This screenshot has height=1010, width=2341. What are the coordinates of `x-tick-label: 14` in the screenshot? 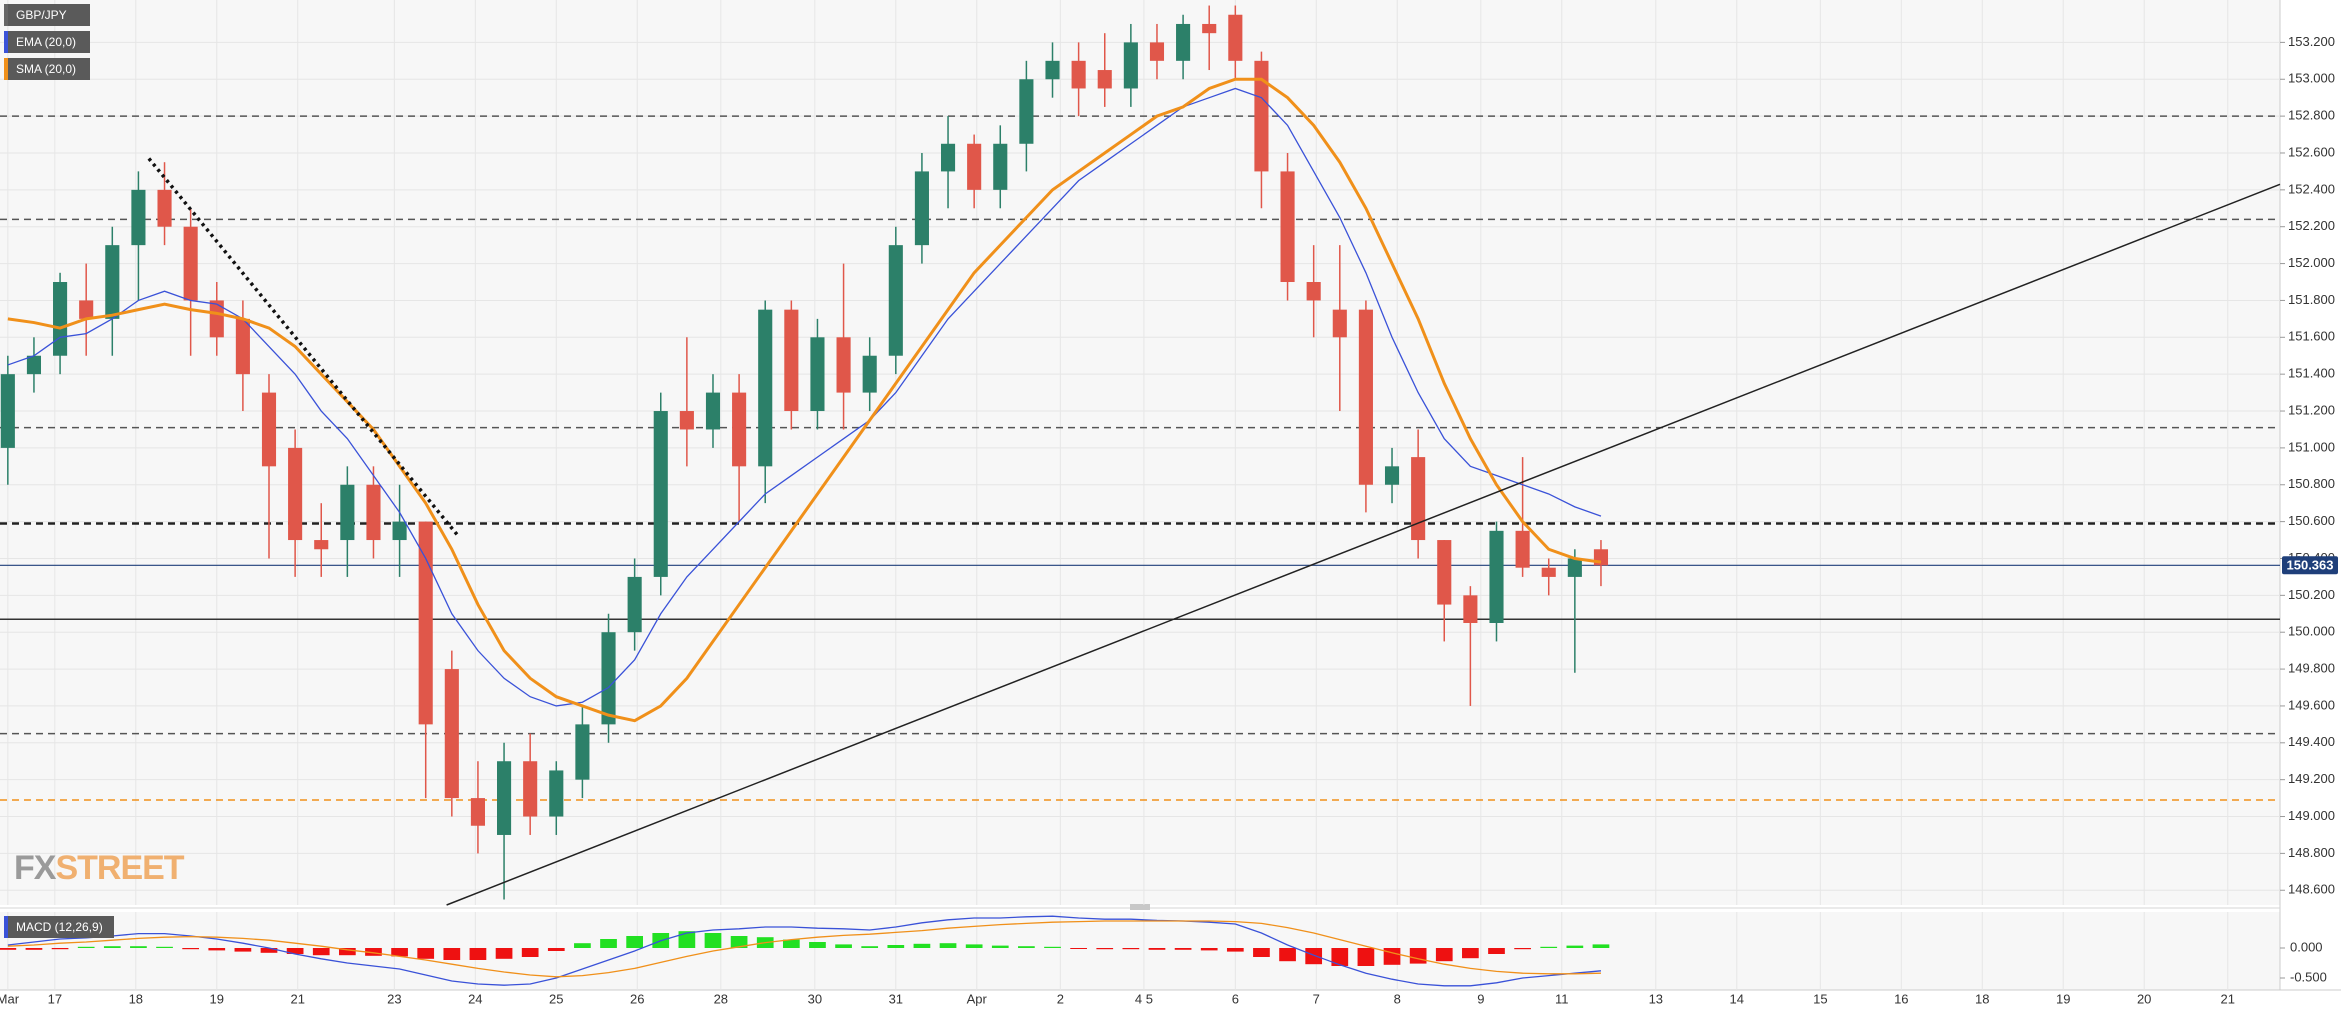 It's located at (1737, 998).